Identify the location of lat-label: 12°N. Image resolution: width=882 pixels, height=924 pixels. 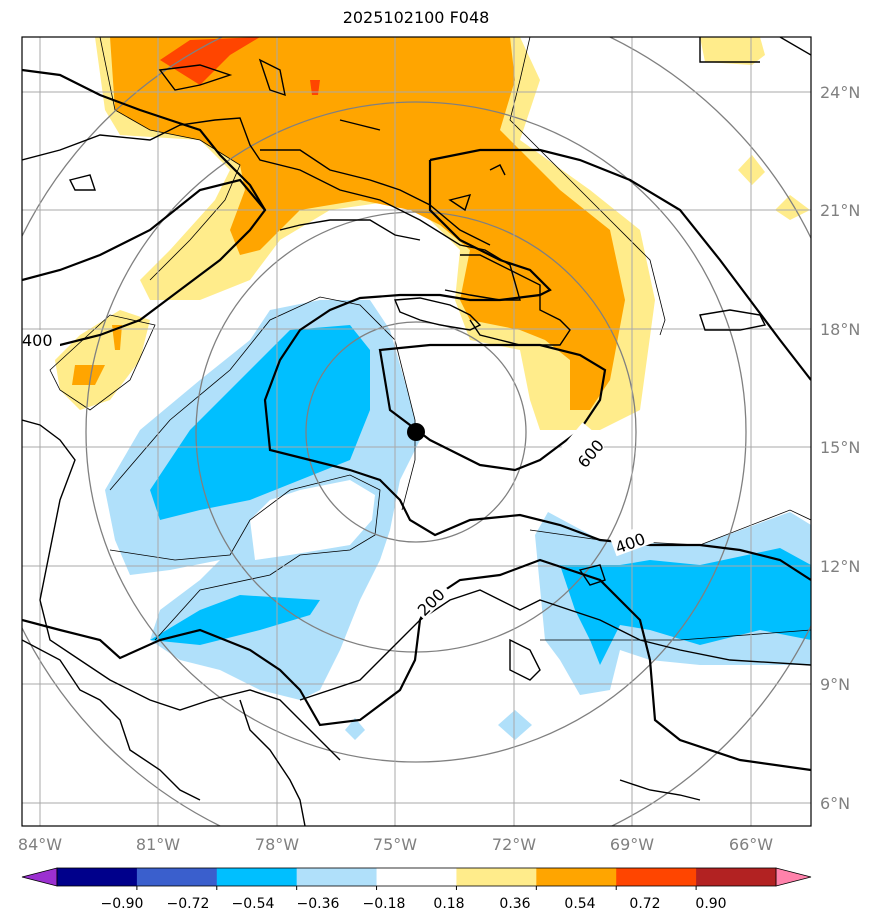
(840, 566).